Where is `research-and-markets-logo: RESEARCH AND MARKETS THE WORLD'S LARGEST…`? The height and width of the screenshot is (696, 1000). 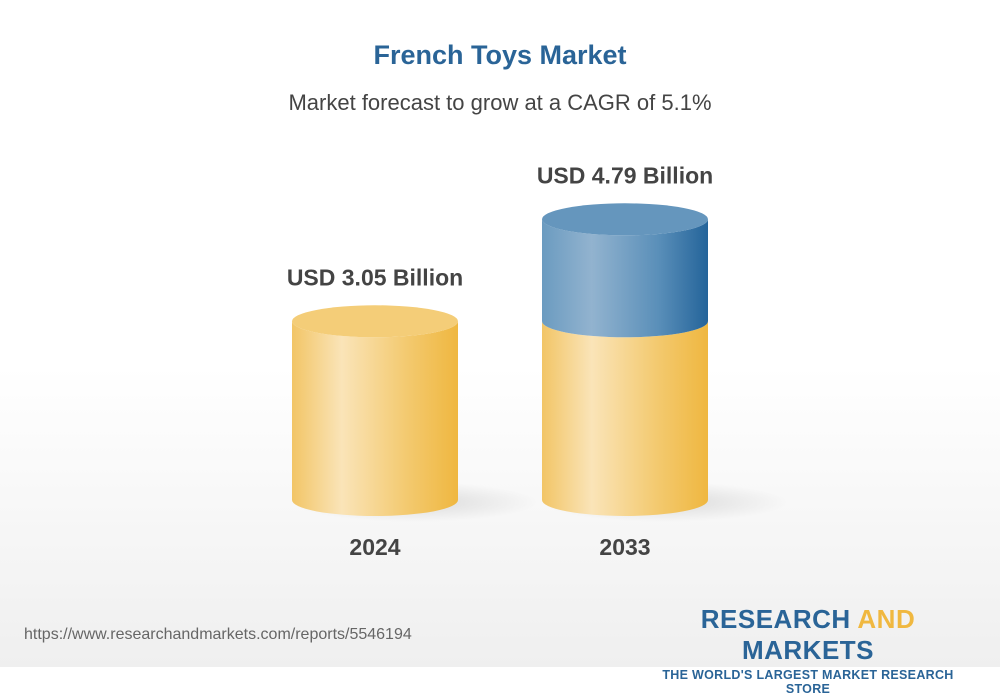
research-and-markets-logo: RESEARCH AND MARKETS THE WORLD'S LARGEST… is located at coordinates (808, 650).